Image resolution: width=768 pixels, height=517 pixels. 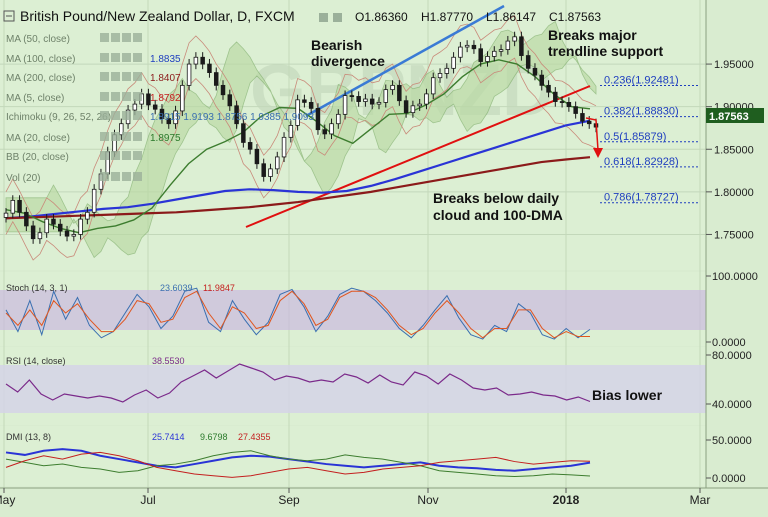 What do you see at coordinates (575, 17) in the screenshot?
I see `ohlc-close: C1.87563` at bounding box center [575, 17].